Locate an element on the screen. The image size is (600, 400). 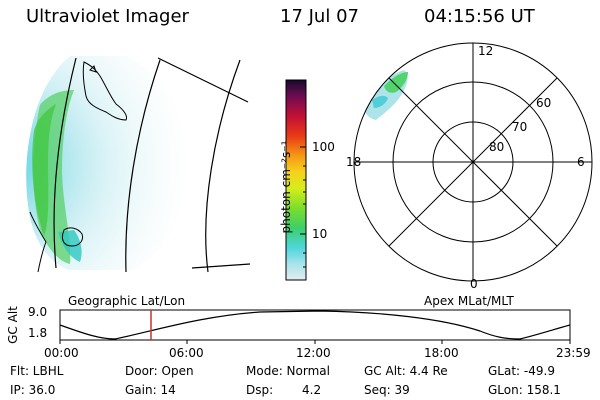
coastlines is located at coordinates (78, 167).